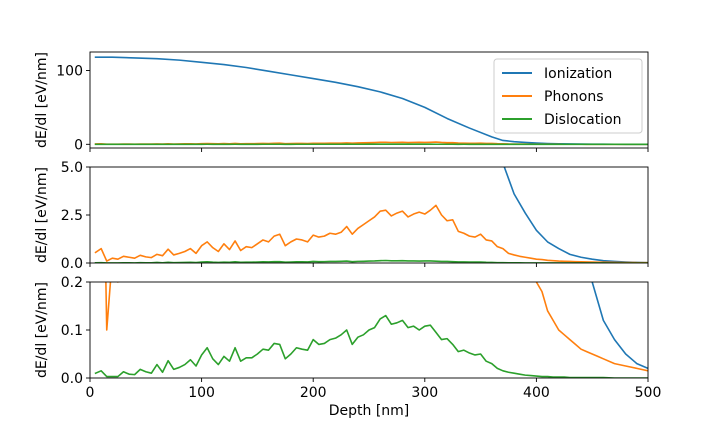 This screenshot has width=720, height=432. What do you see at coordinates (619, 326) in the screenshot?
I see `series-line-ionization-bottom` at bounding box center [619, 326].